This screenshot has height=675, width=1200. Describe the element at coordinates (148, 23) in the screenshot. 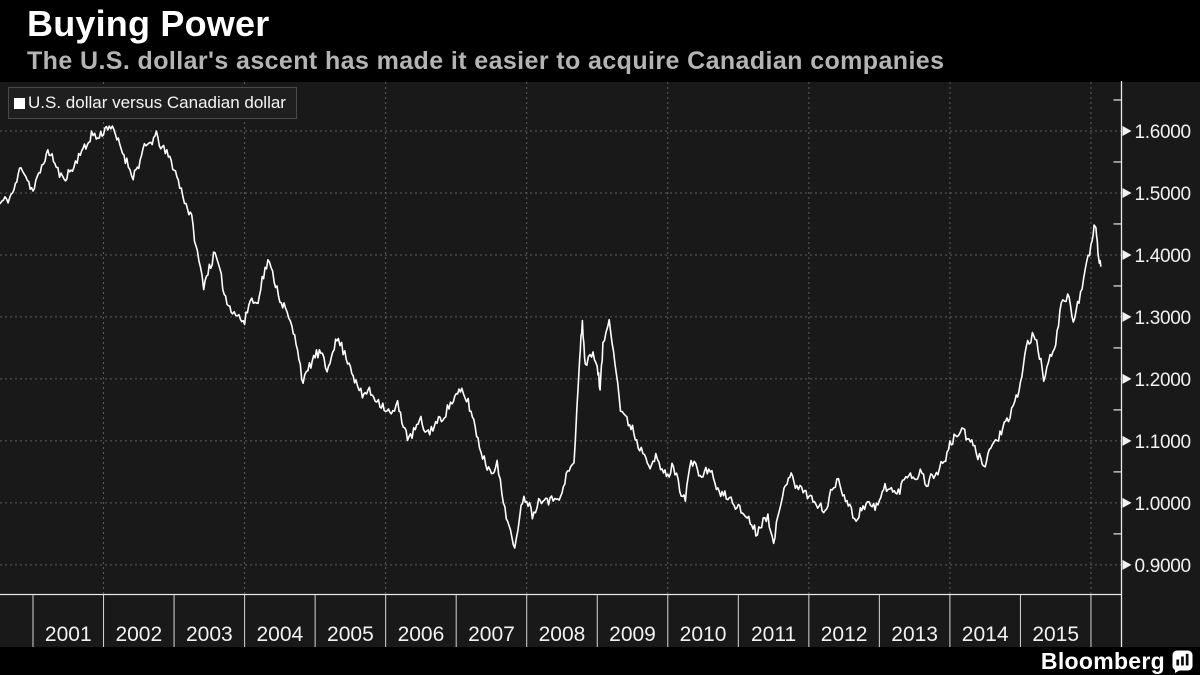

I see `page-title: Buying Power` at that location.